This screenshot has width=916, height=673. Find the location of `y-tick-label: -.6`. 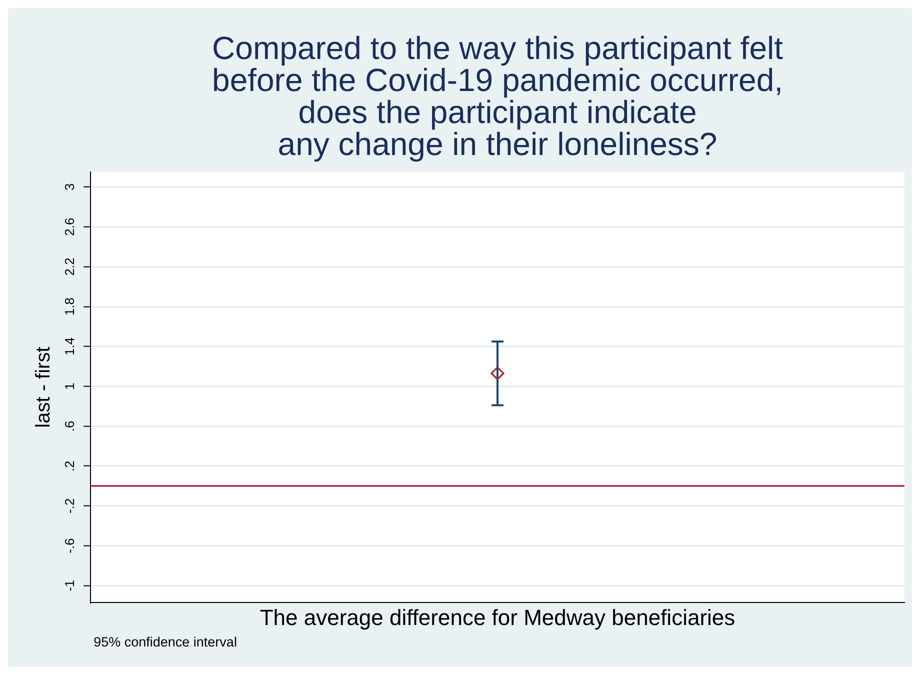

y-tick-label: -.6 is located at coordinates (70, 546).